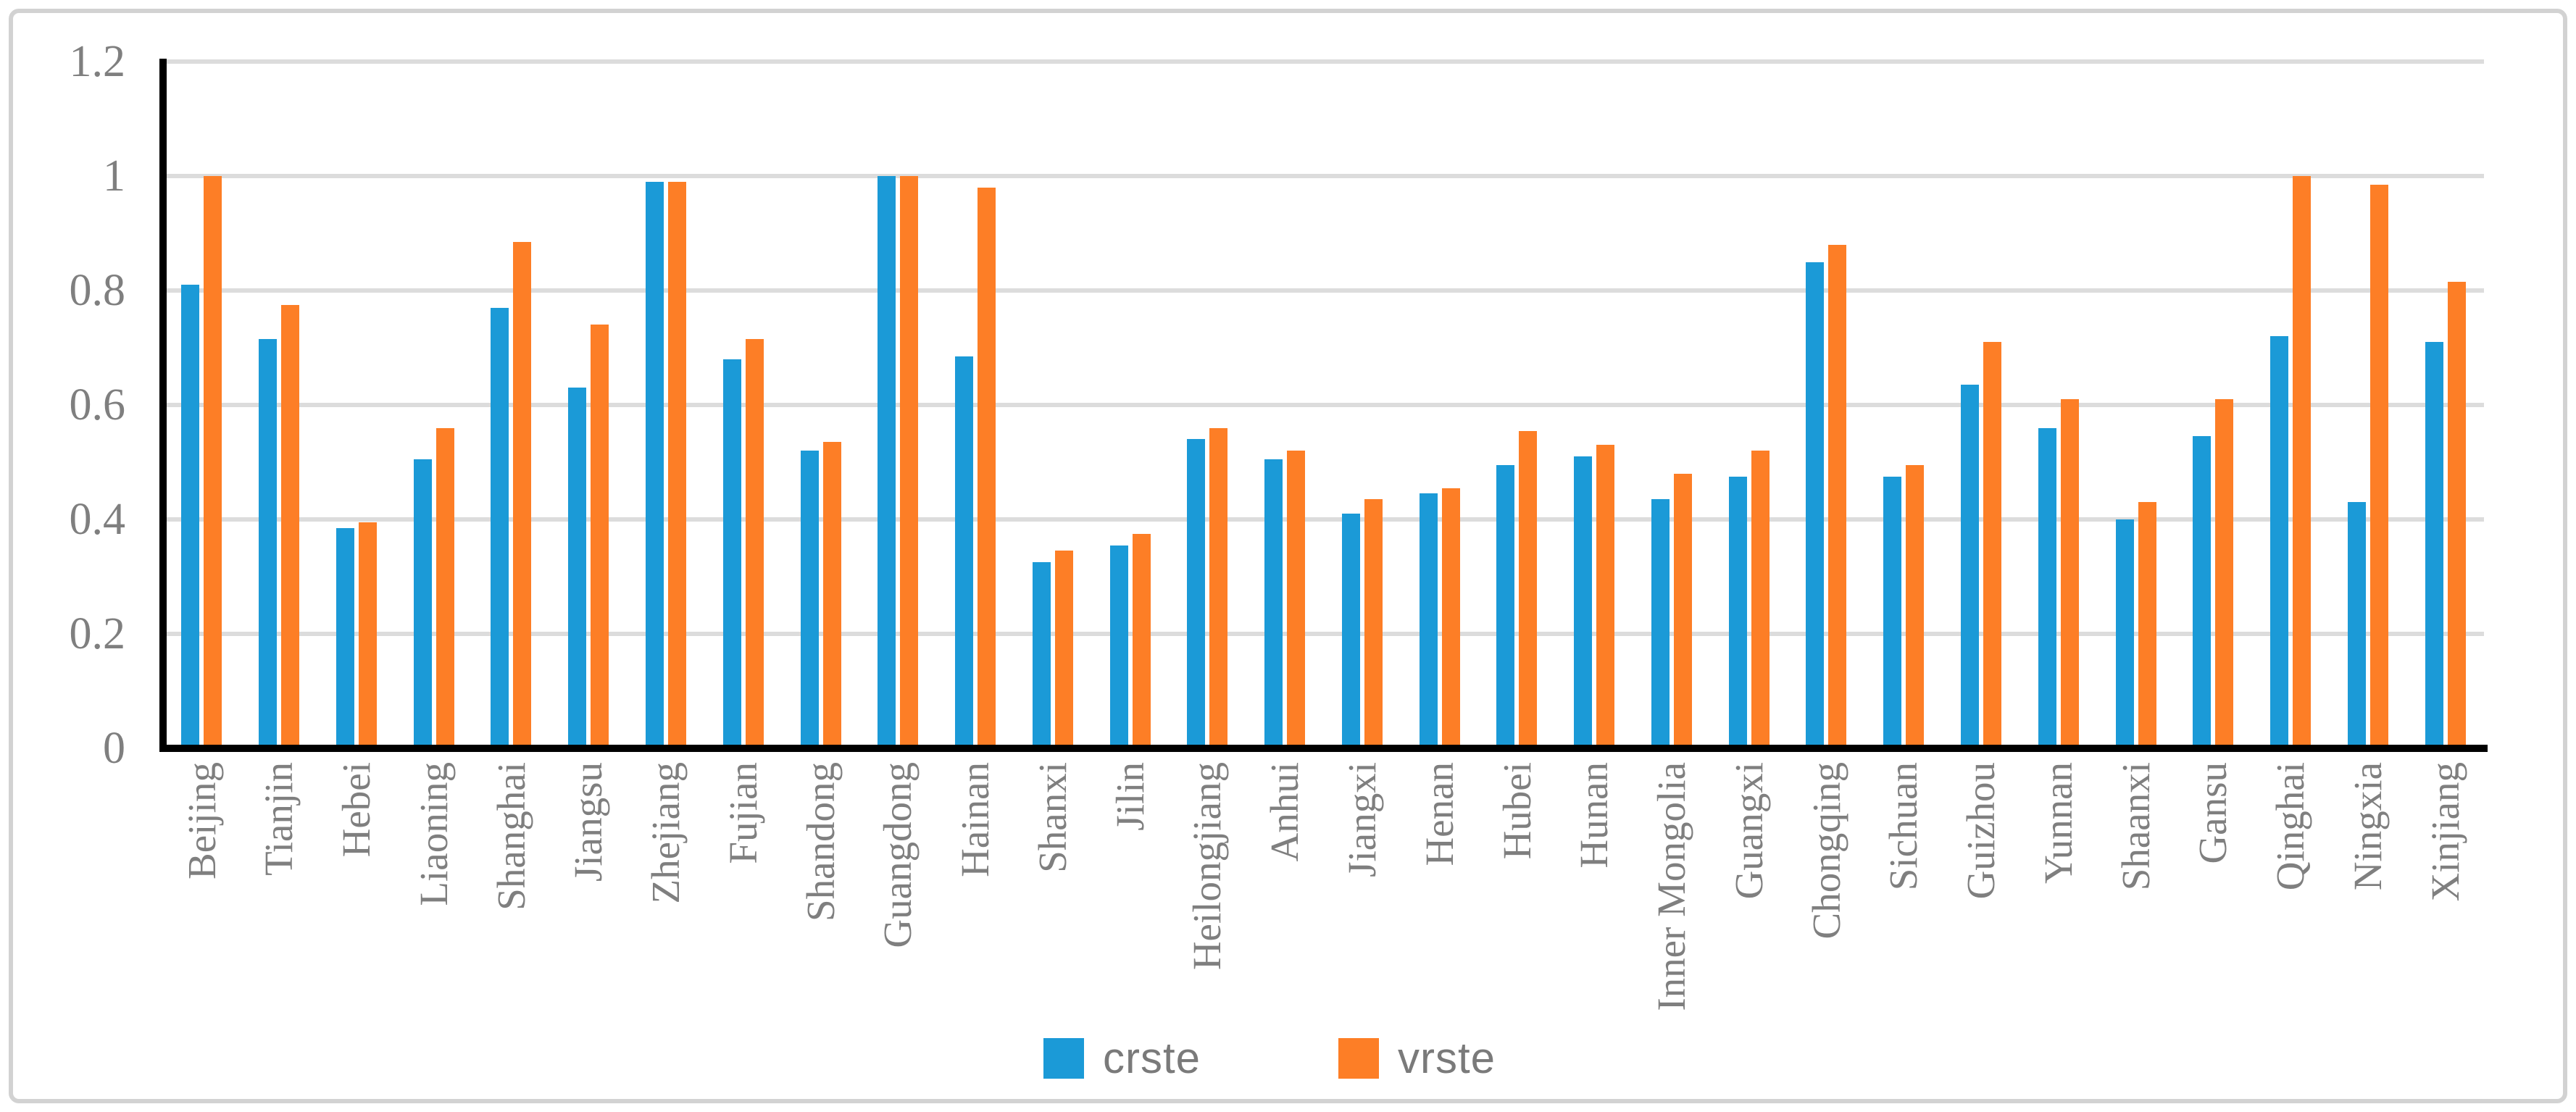  Describe the element at coordinates (1285, 405) in the screenshot. I see `bar-group-anhui` at that location.